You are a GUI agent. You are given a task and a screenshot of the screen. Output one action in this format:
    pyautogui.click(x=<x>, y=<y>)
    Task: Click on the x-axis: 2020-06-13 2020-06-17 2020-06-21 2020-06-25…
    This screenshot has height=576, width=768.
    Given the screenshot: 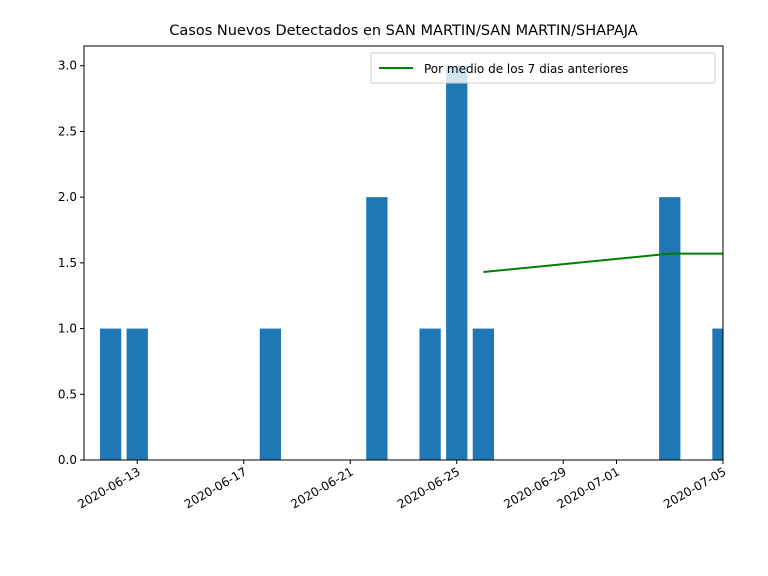 What is the action you would take?
    pyautogui.click(x=402, y=485)
    